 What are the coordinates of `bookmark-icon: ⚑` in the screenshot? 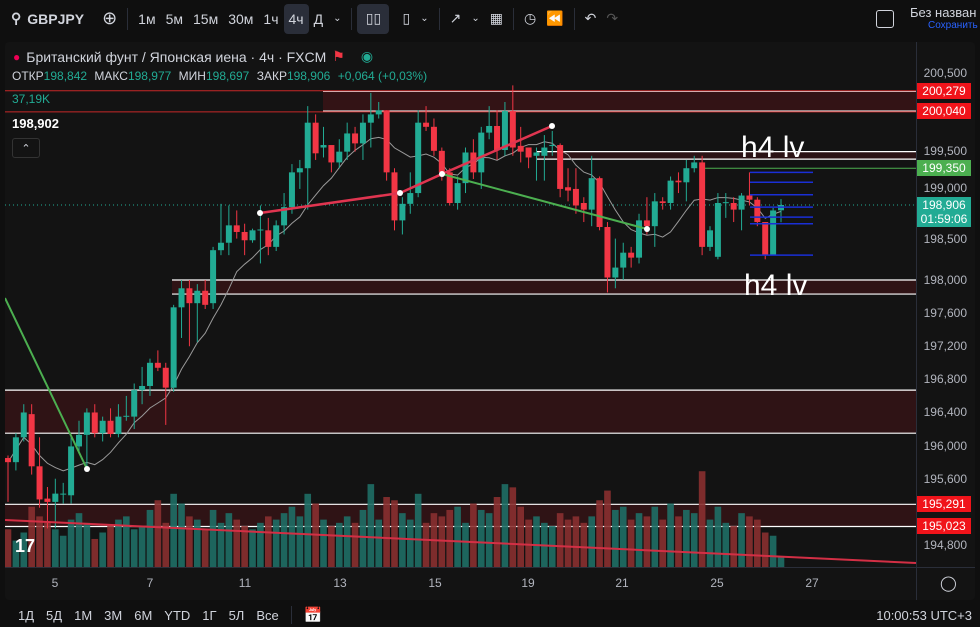 It's located at (338, 56).